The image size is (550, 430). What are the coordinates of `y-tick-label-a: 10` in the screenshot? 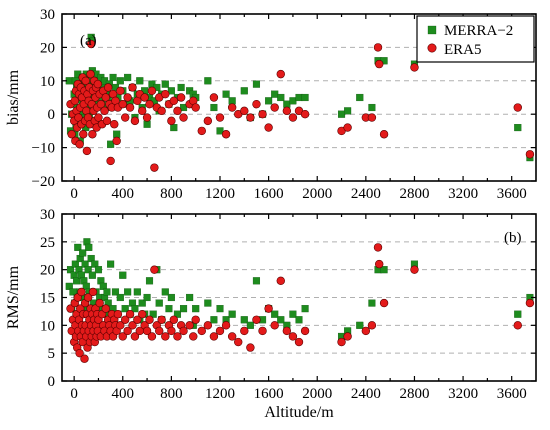 It's located at (47, 82).